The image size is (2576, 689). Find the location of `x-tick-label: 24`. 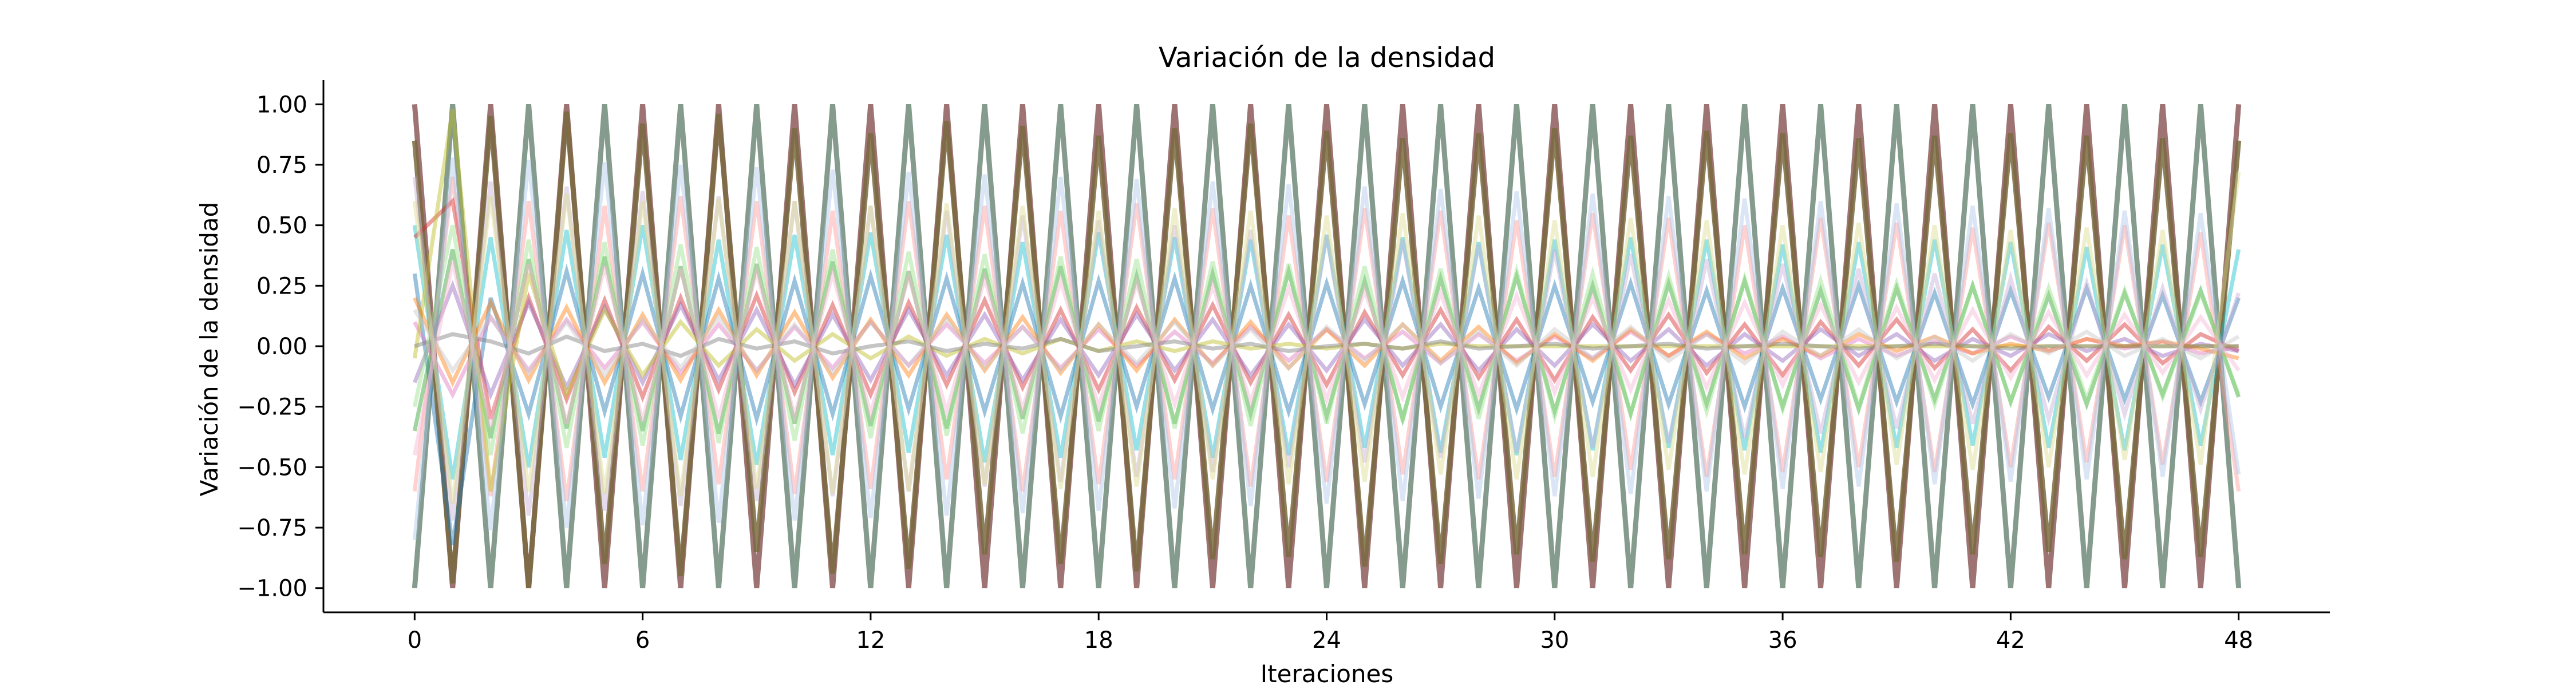

x-tick-label: 24 is located at coordinates (1326, 640).